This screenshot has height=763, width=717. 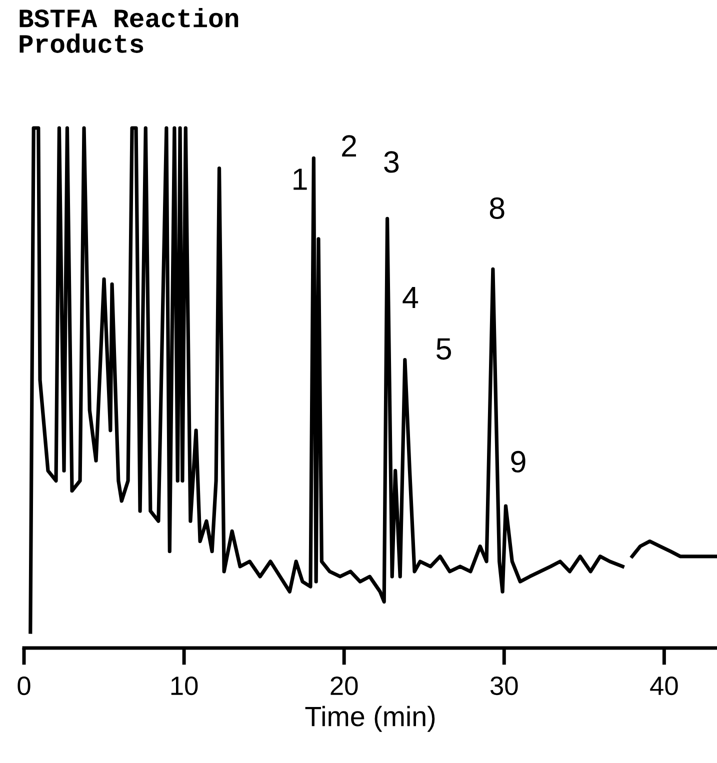 I want to click on annotation: 4, so click(x=410, y=297).